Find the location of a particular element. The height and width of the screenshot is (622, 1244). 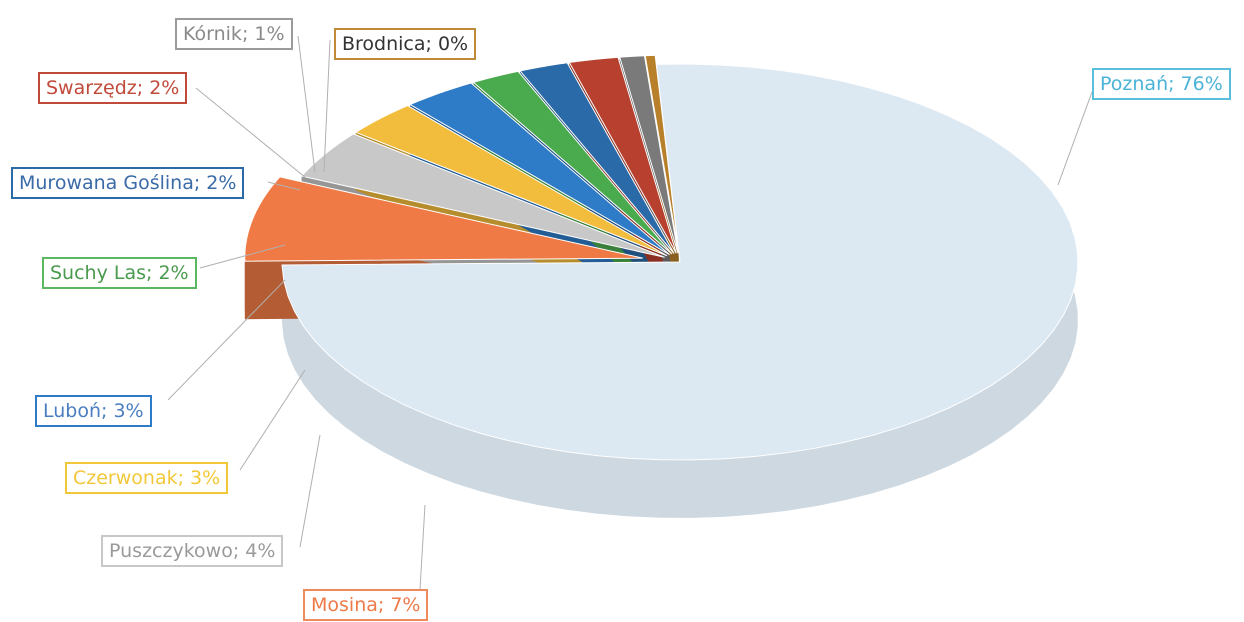

slice-label-brodnica: Brodnica; 0% is located at coordinates (405, 44).